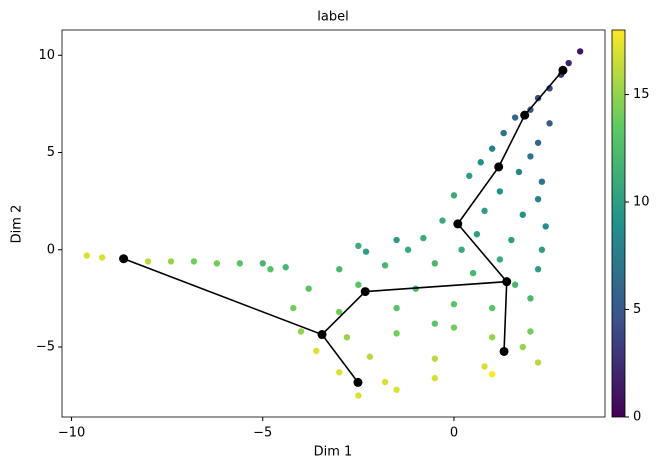 The height and width of the screenshot is (474, 659). Describe the element at coordinates (45, 346) in the screenshot. I see `y-tick-label: −5` at that location.